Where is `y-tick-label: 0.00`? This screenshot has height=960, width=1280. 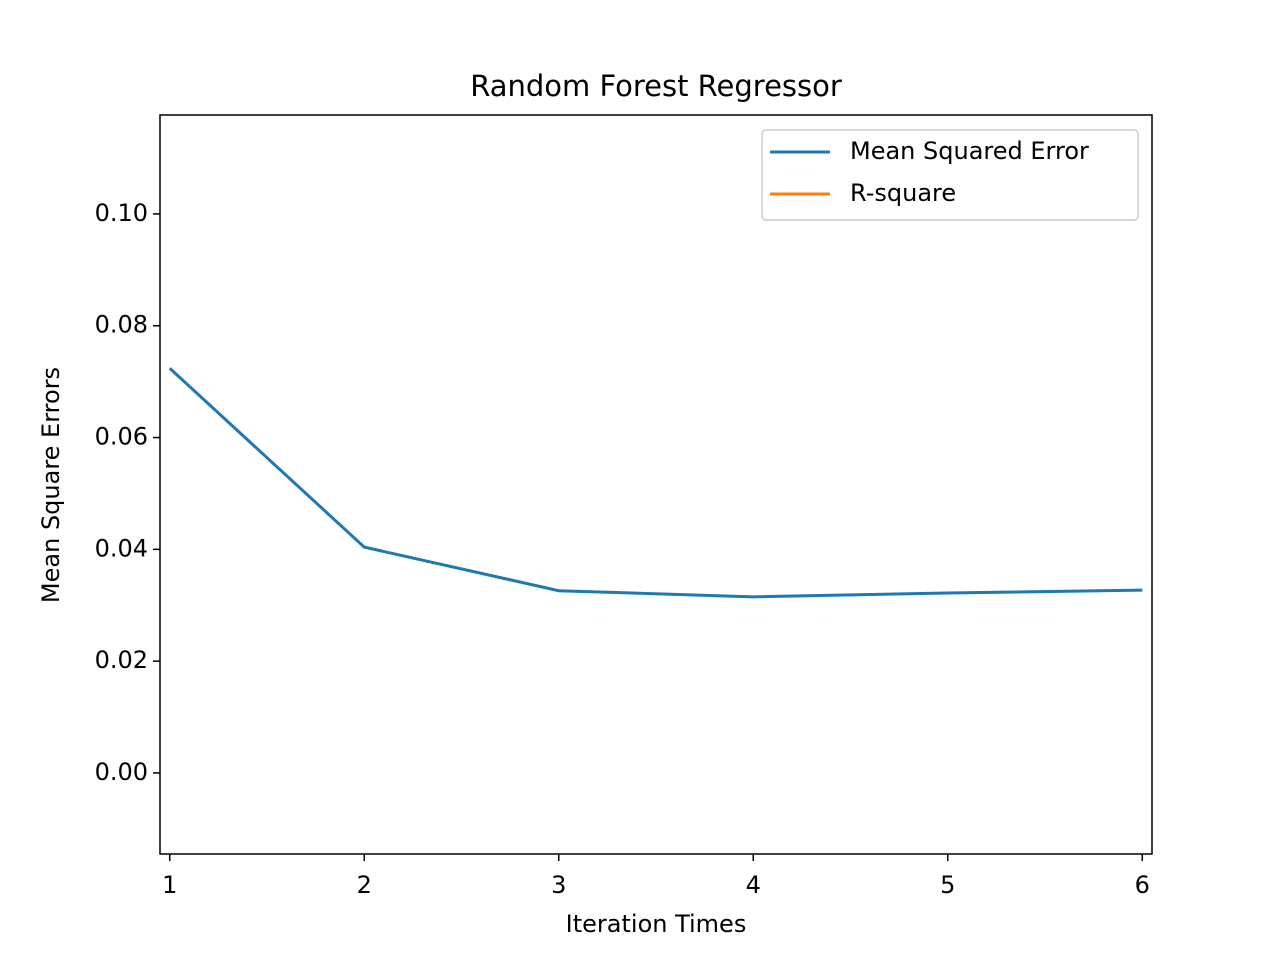 y-tick-label: 0.00 is located at coordinates (121, 772).